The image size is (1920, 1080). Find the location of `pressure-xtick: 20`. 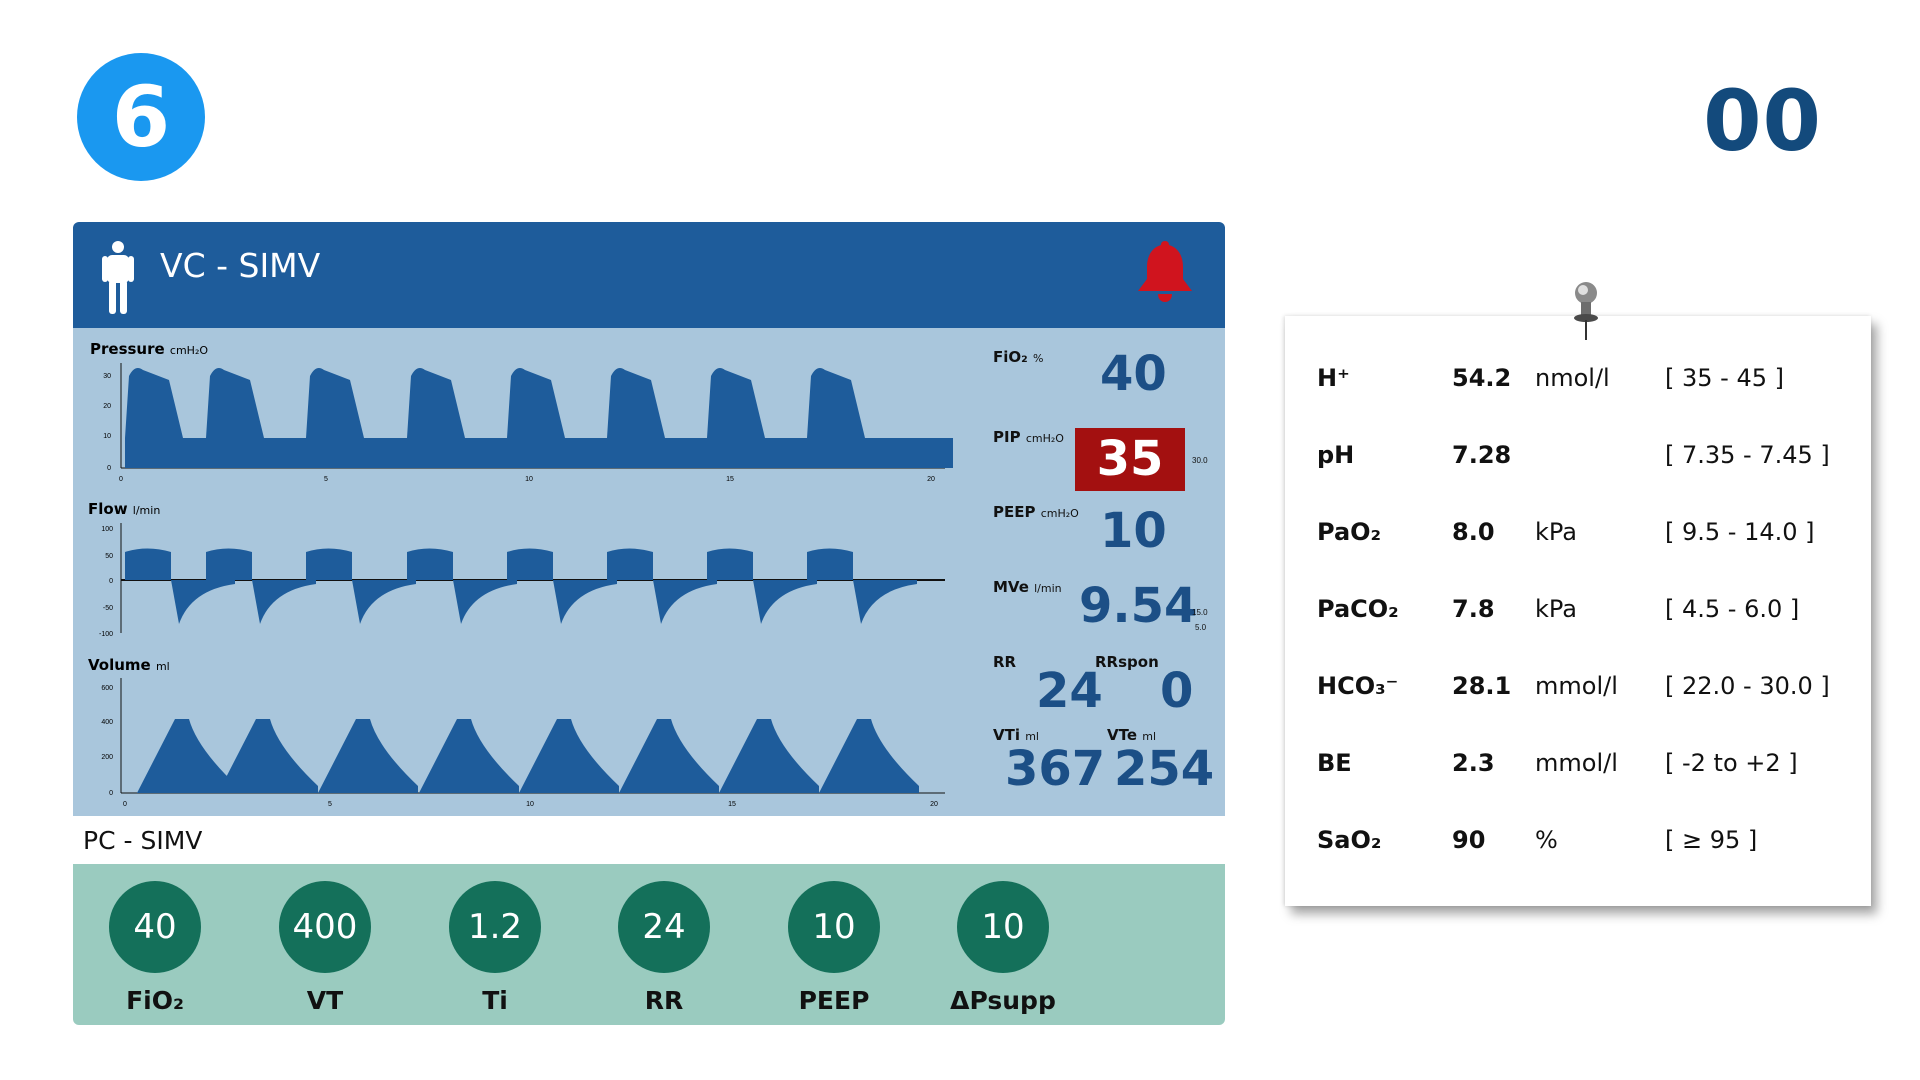

pressure-xtick: 20 is located at coordinates (931, 479).